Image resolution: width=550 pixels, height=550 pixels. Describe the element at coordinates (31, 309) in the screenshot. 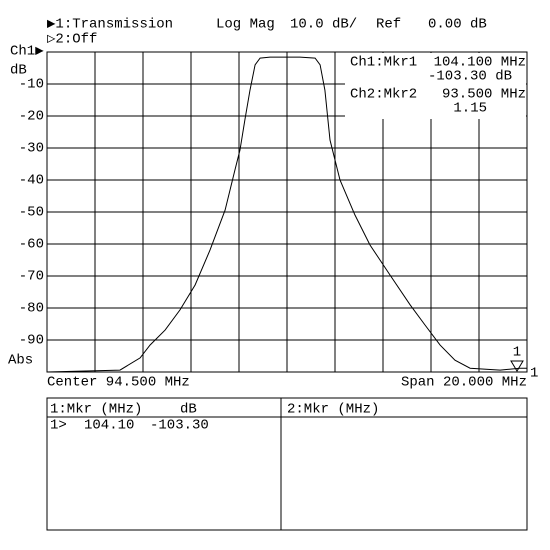

I see `y-tick-label: -80` at that location.